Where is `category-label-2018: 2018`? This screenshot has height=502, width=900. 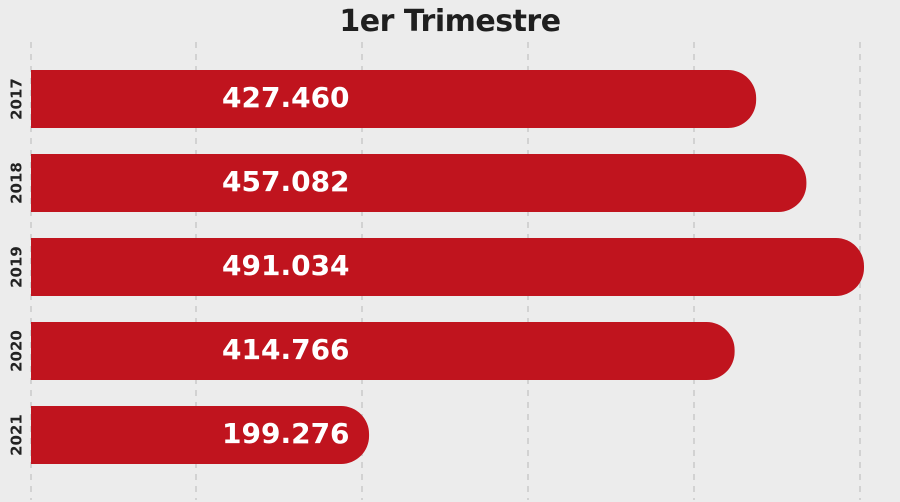
category-label-2018: 2018 is located at coordinates (17, 183).